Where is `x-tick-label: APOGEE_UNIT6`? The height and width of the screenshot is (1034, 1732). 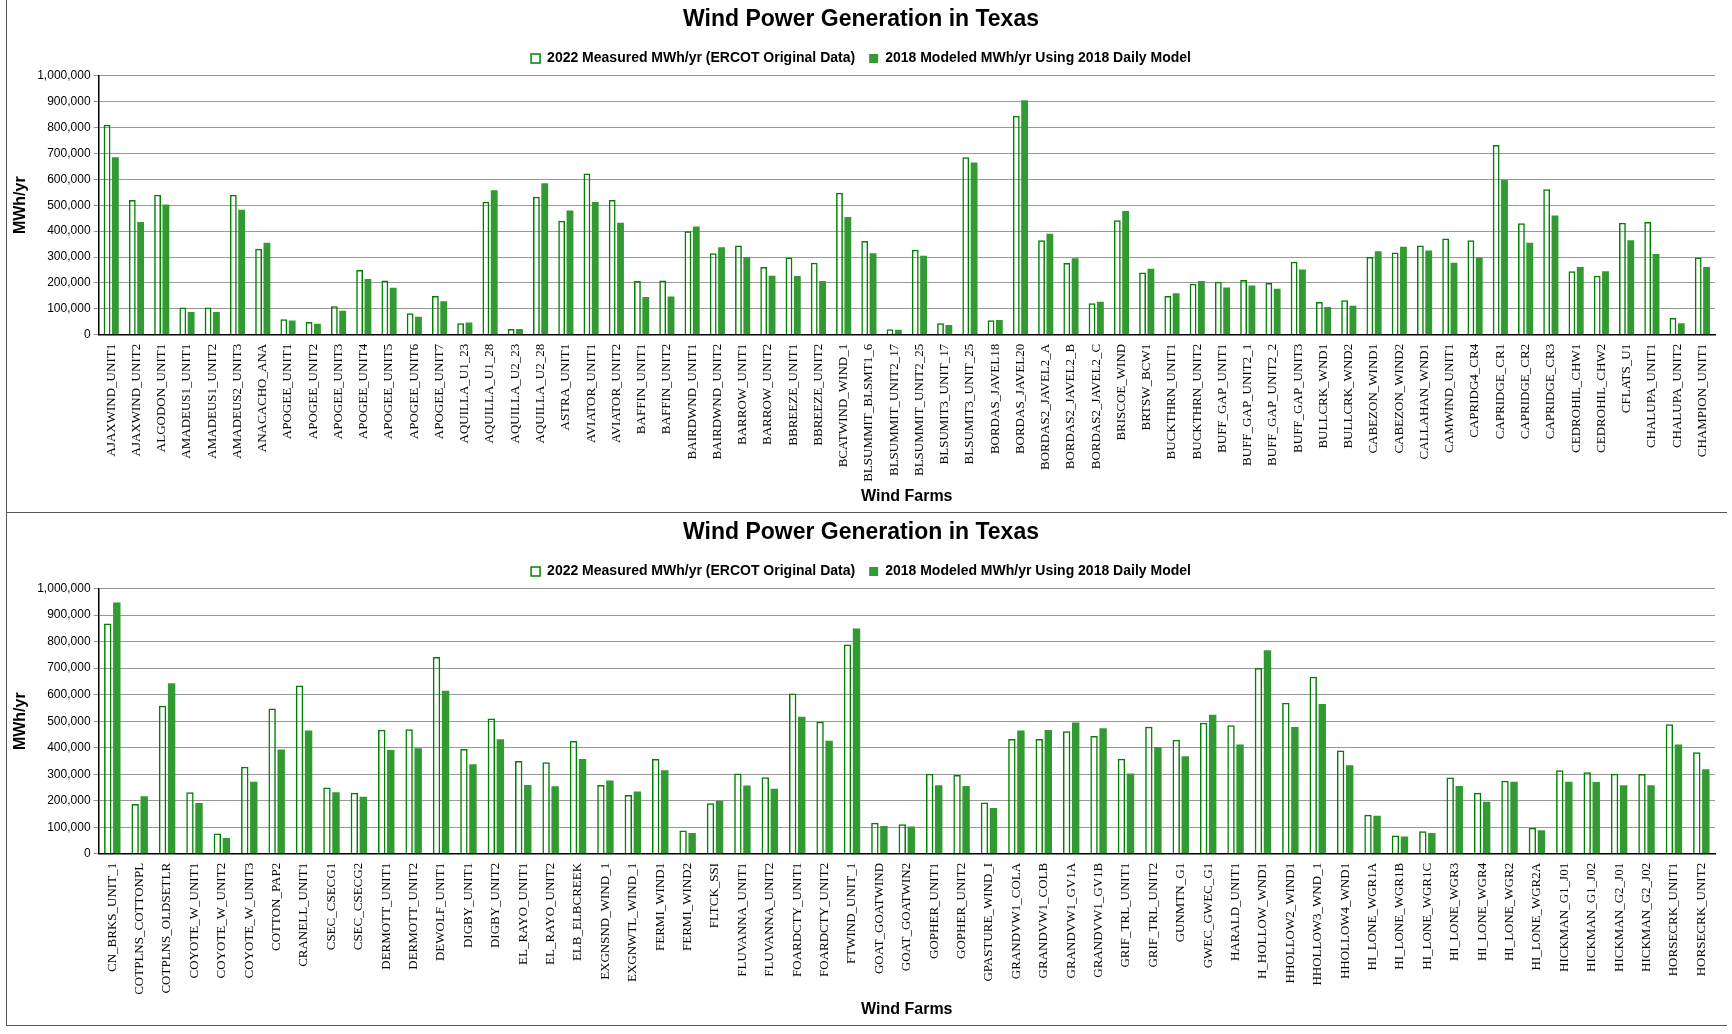
x-tick-label: APOGEE_UNIT6 is located at coordinates (413, 391).